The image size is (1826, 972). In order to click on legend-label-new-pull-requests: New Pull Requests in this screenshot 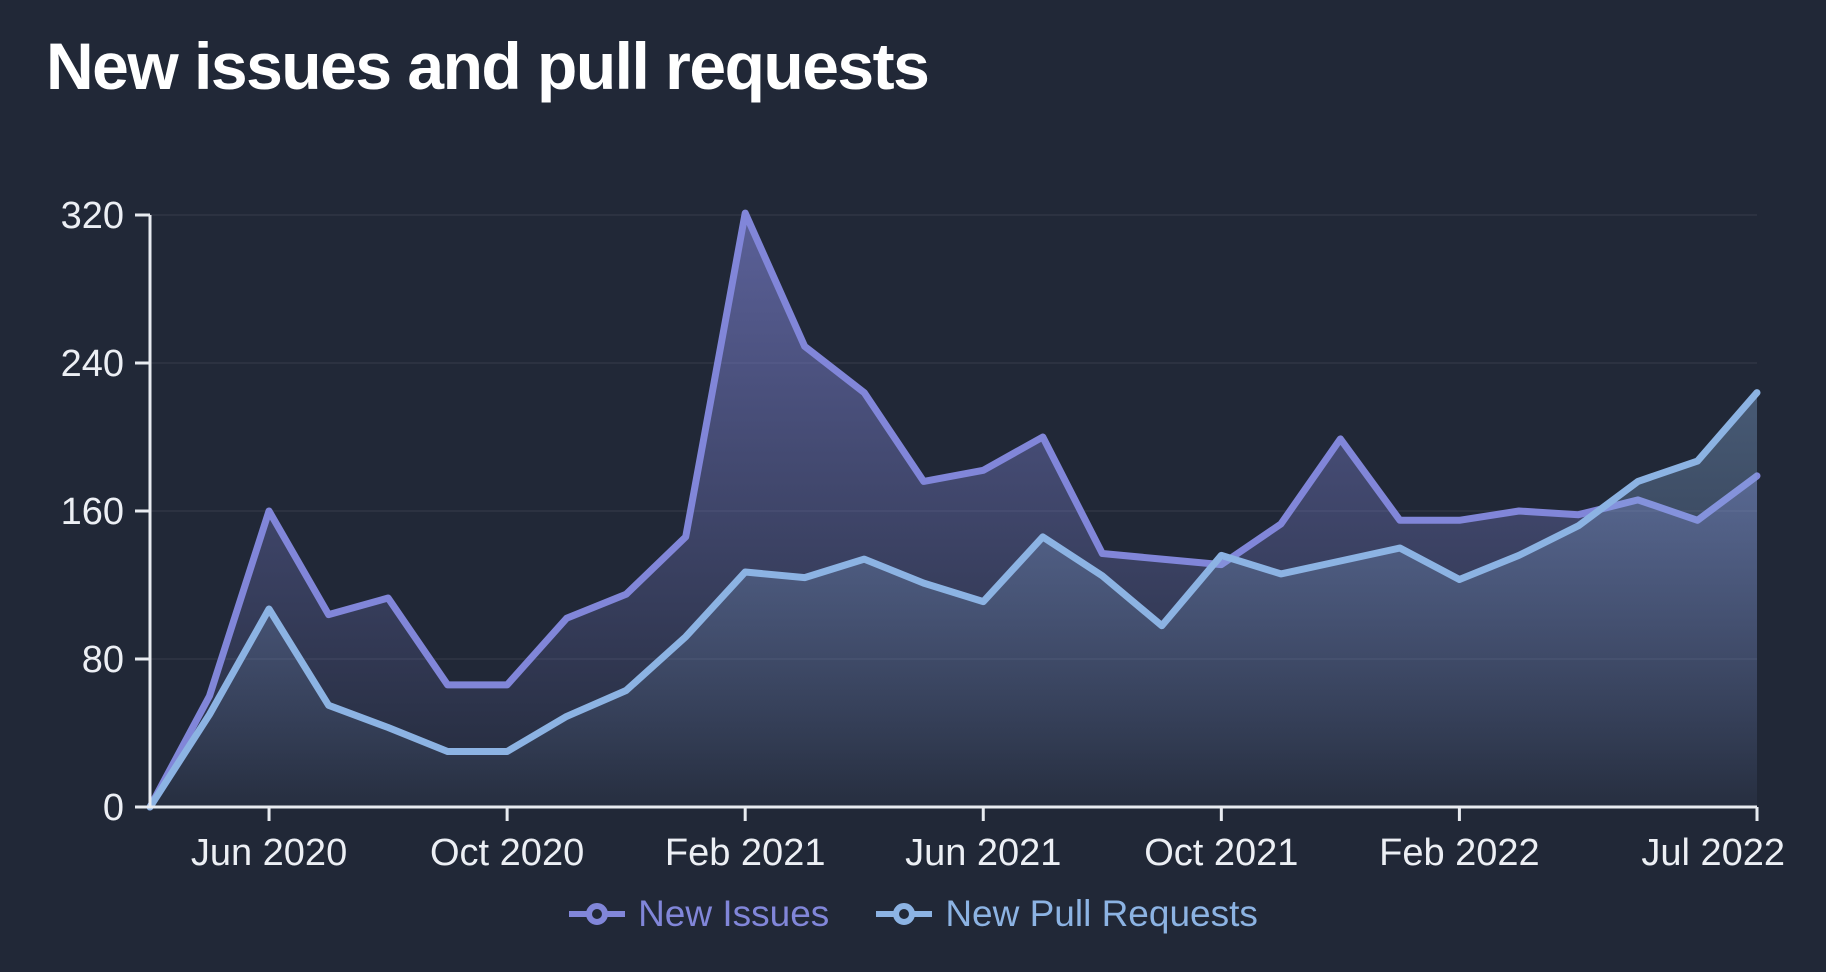, I will do `click(1101, 913)`.